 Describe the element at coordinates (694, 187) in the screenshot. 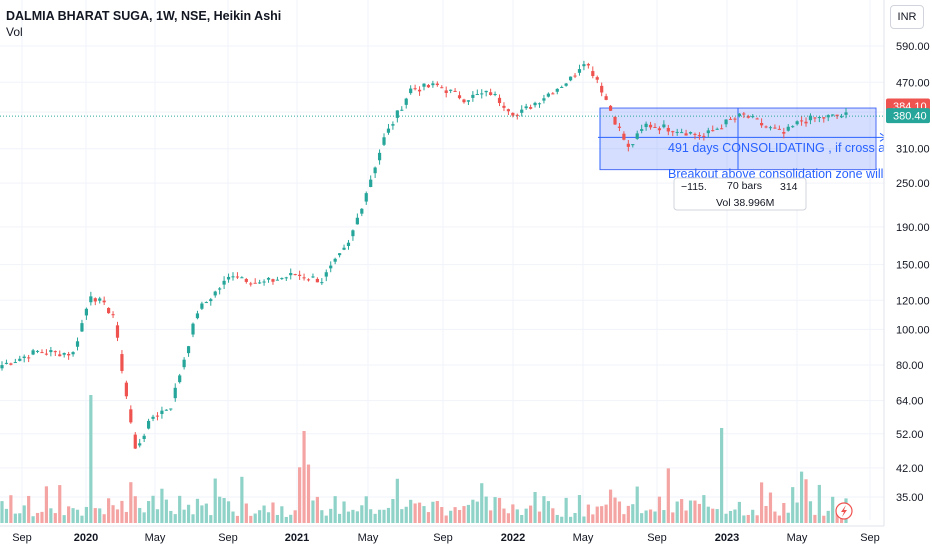

I see `measure-change-label: −115.` at that location.